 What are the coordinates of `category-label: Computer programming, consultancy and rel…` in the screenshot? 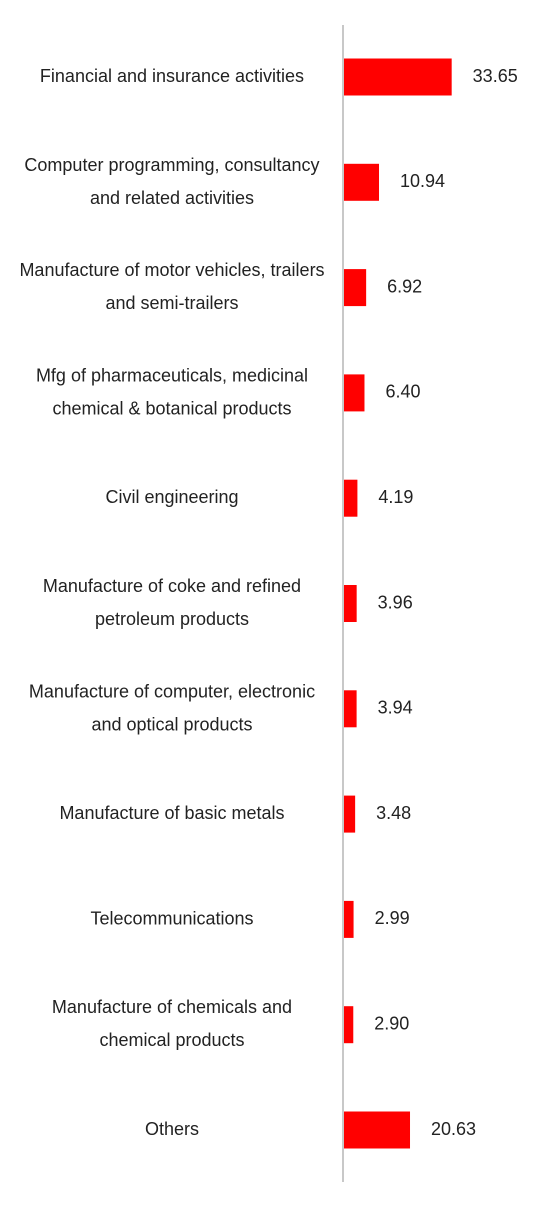 It's located at (171, 181).